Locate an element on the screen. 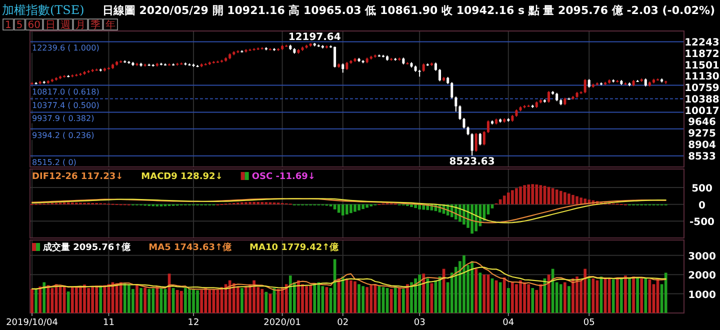  chart-subtitle: 日線圖 2020/05/29 開 10921.16 高 10965.03 低 10861.90 收 10942.16 s 點 量 2095.76 億 -2.03 (-0.02%) is located at coordinates (409, 10).